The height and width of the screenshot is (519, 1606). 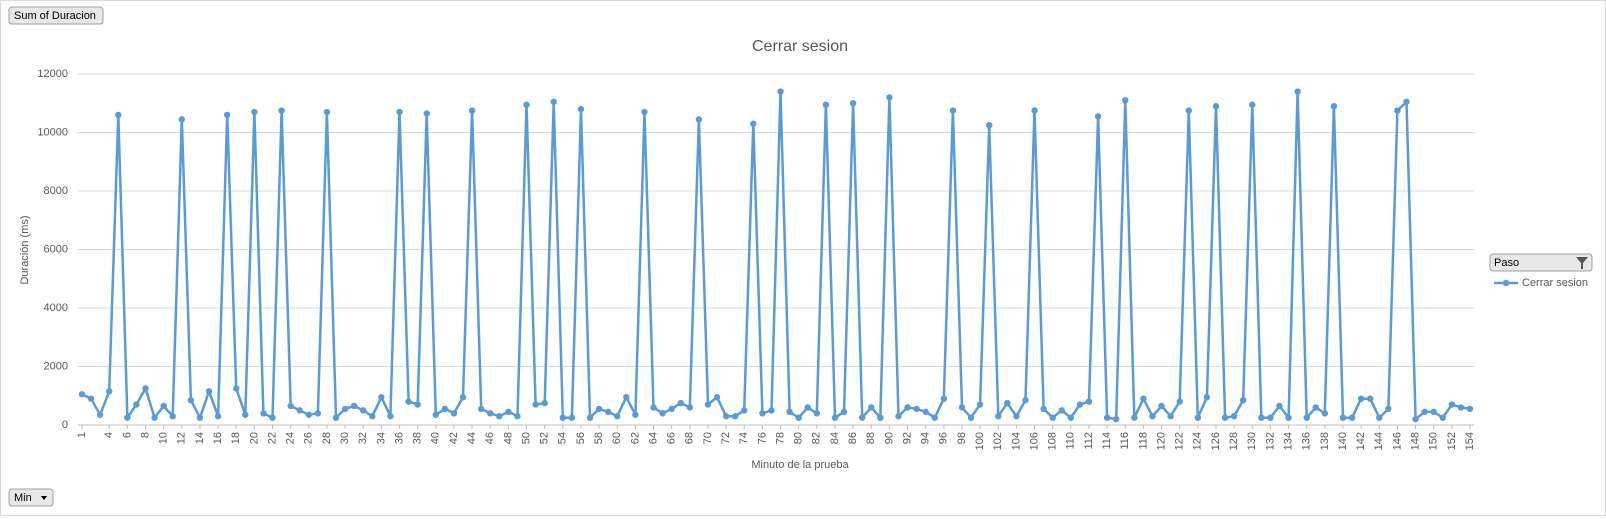 What do you see at coordinates (1125, 441) in the screenshot?
I see `x-tick-label: 116` at bounding box center [1125, 441].